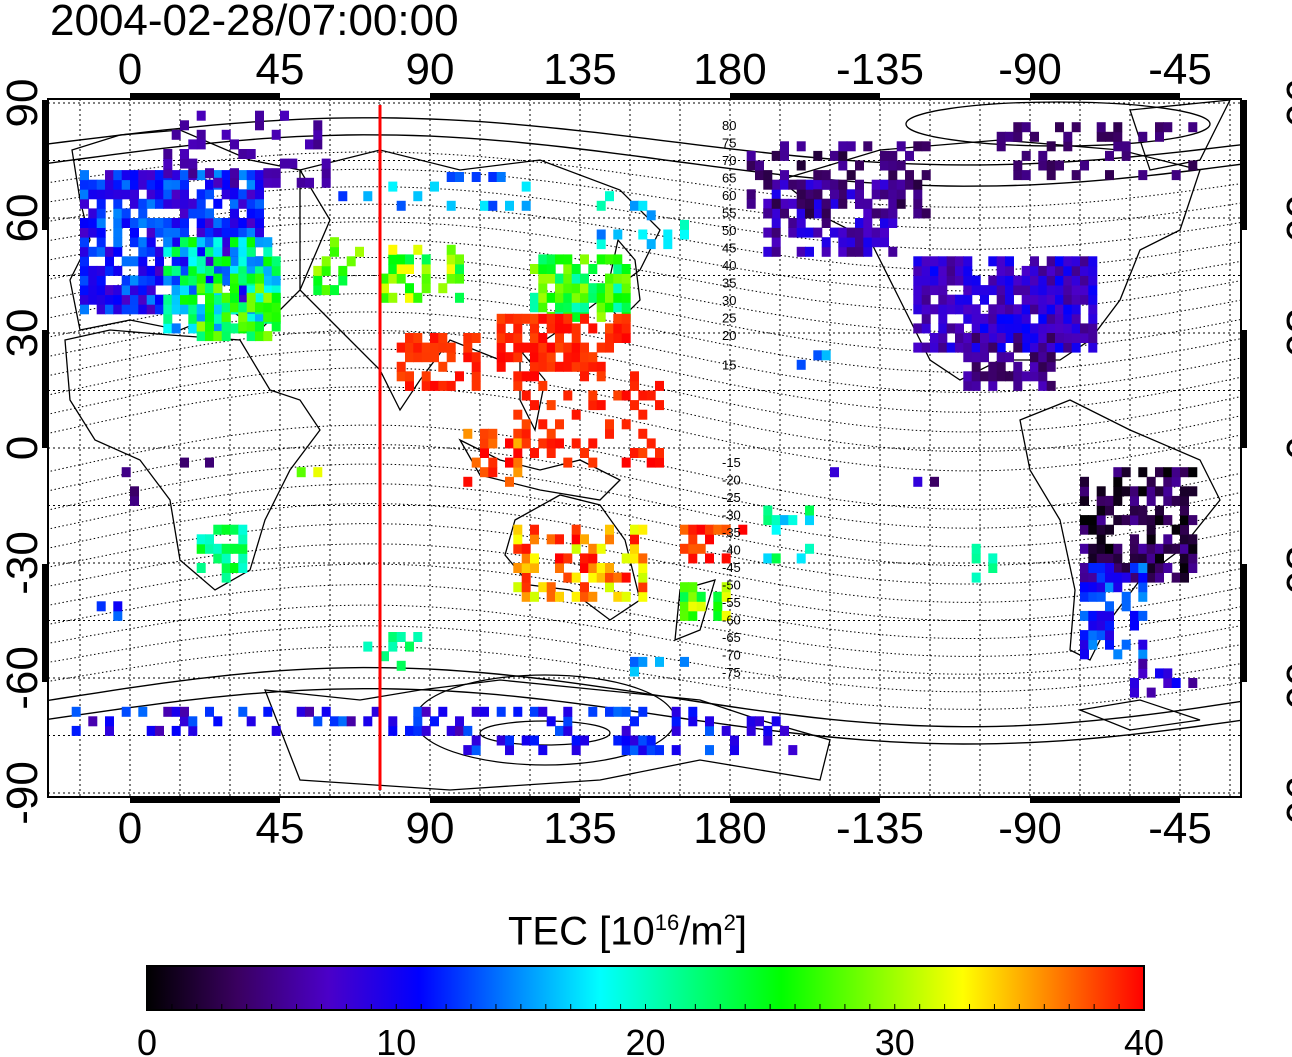 This screenshot has width=1292, height=1057. Describe the element at coordinates (729, 143) in the screenshot. I see `contour-label: 75` at that location.